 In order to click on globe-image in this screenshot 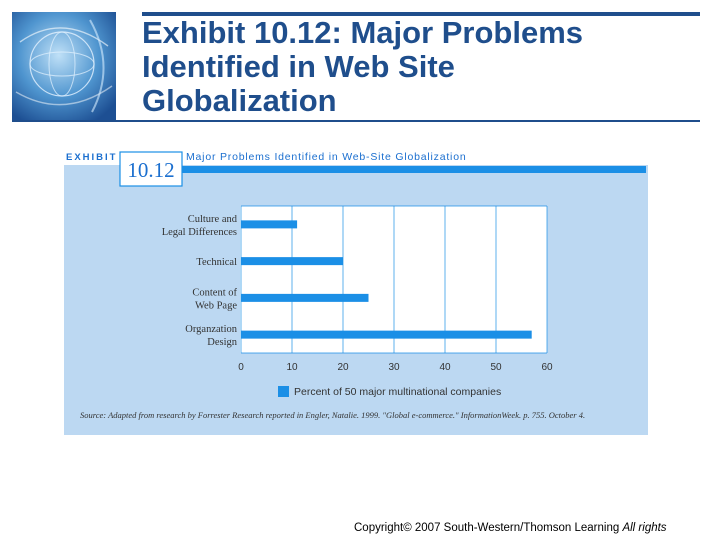, I will do `click(64, 66)`.